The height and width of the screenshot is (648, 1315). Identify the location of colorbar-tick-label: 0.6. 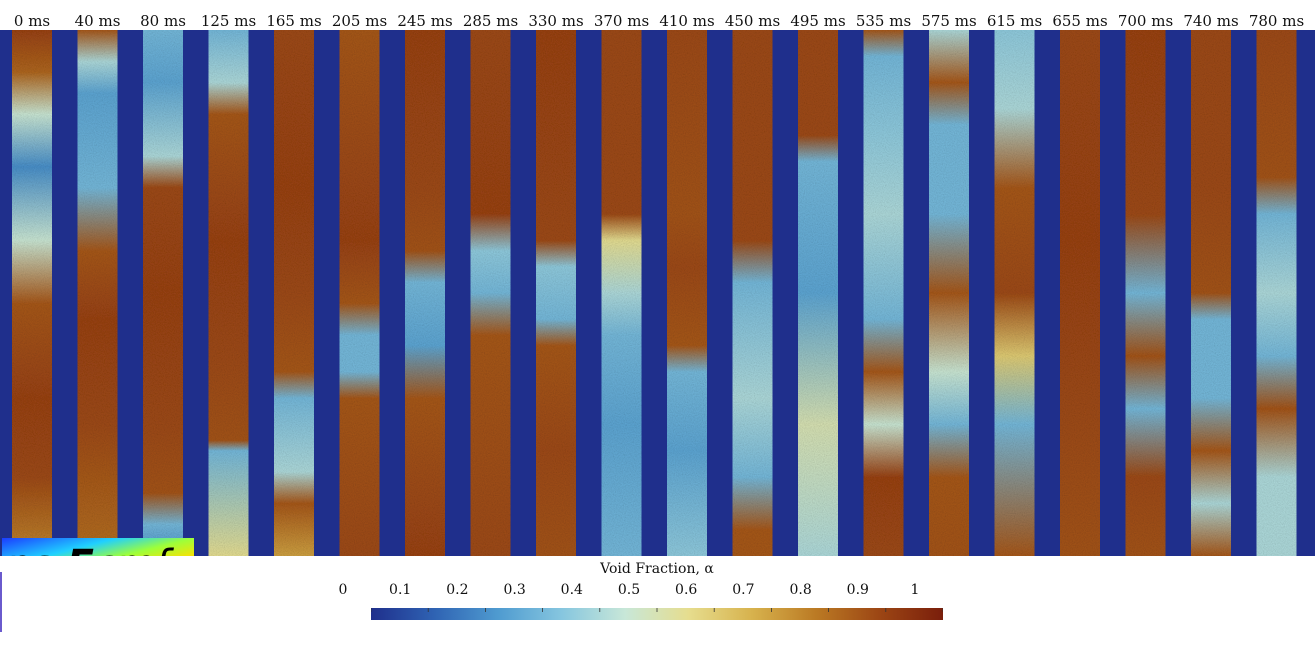
(686, 590).